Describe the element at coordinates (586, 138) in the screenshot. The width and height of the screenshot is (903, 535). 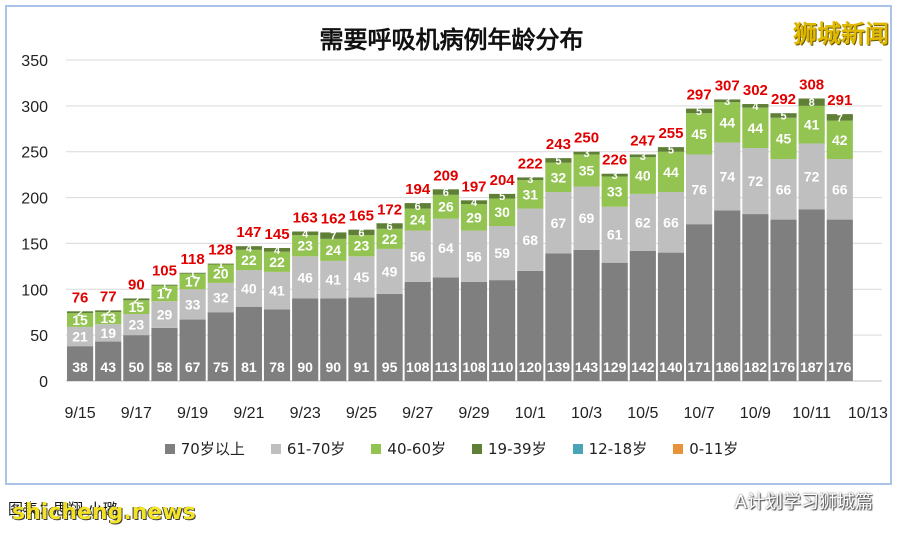
I see `total-label: 250` at that location.